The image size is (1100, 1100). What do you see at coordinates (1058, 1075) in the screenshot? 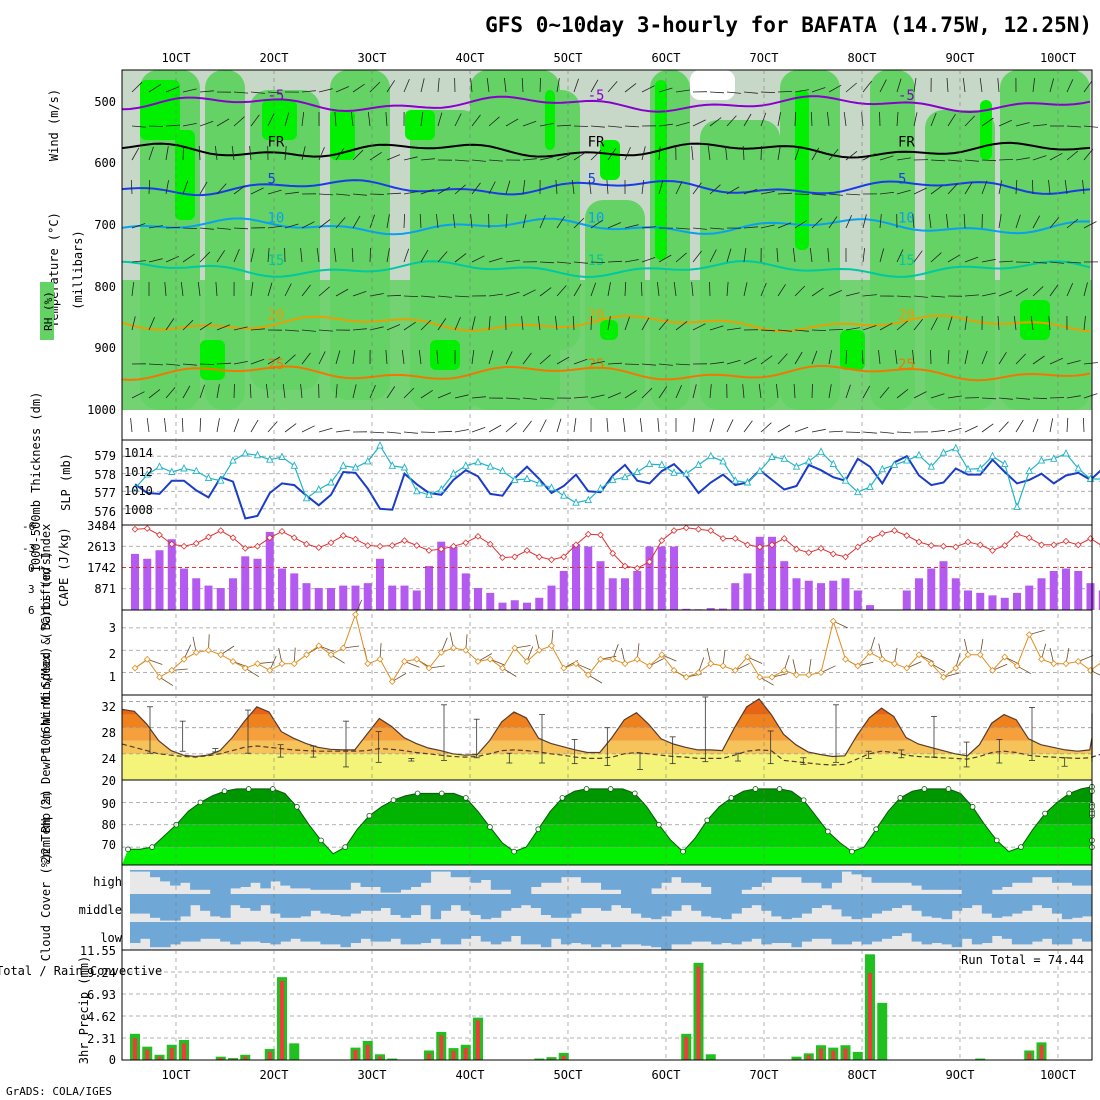
I see `bottom-tick-10oct: 10OCT` at bounding box center [1058, 1075].